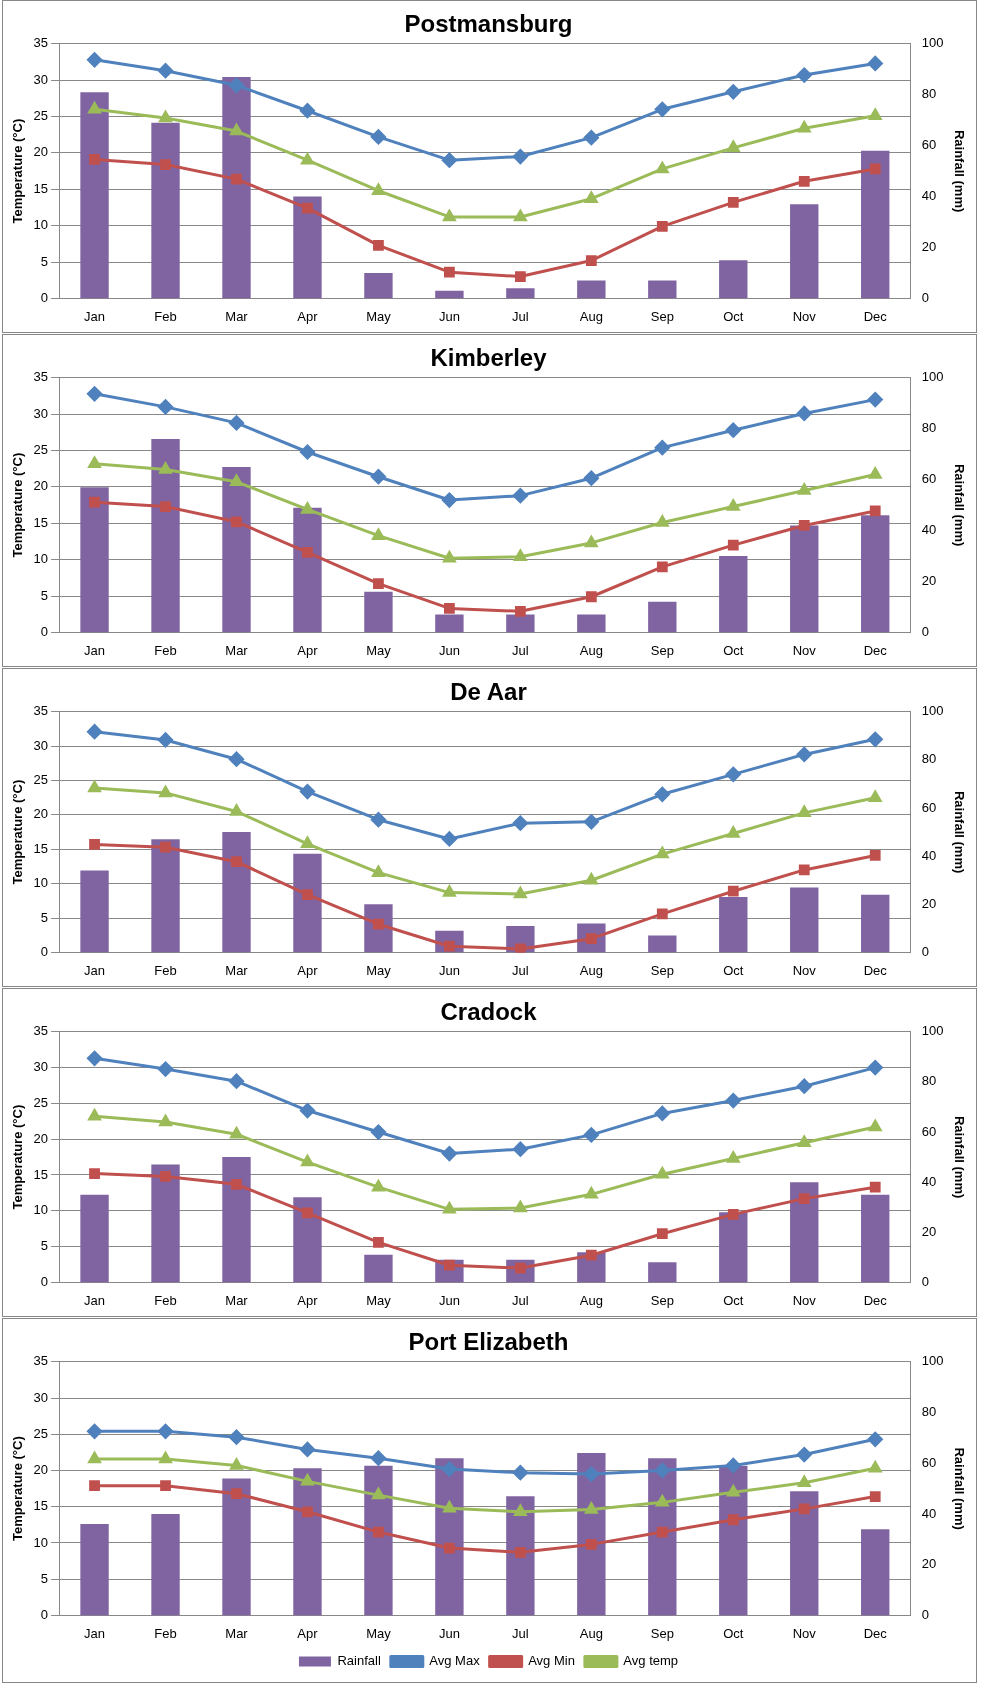 The height and width of the screenshot is (1688, 983). What do you see at coordinates (929, 1412) in the screenshot?
I see `y2-tick-label: 80` at bounding box center [929, 1412].